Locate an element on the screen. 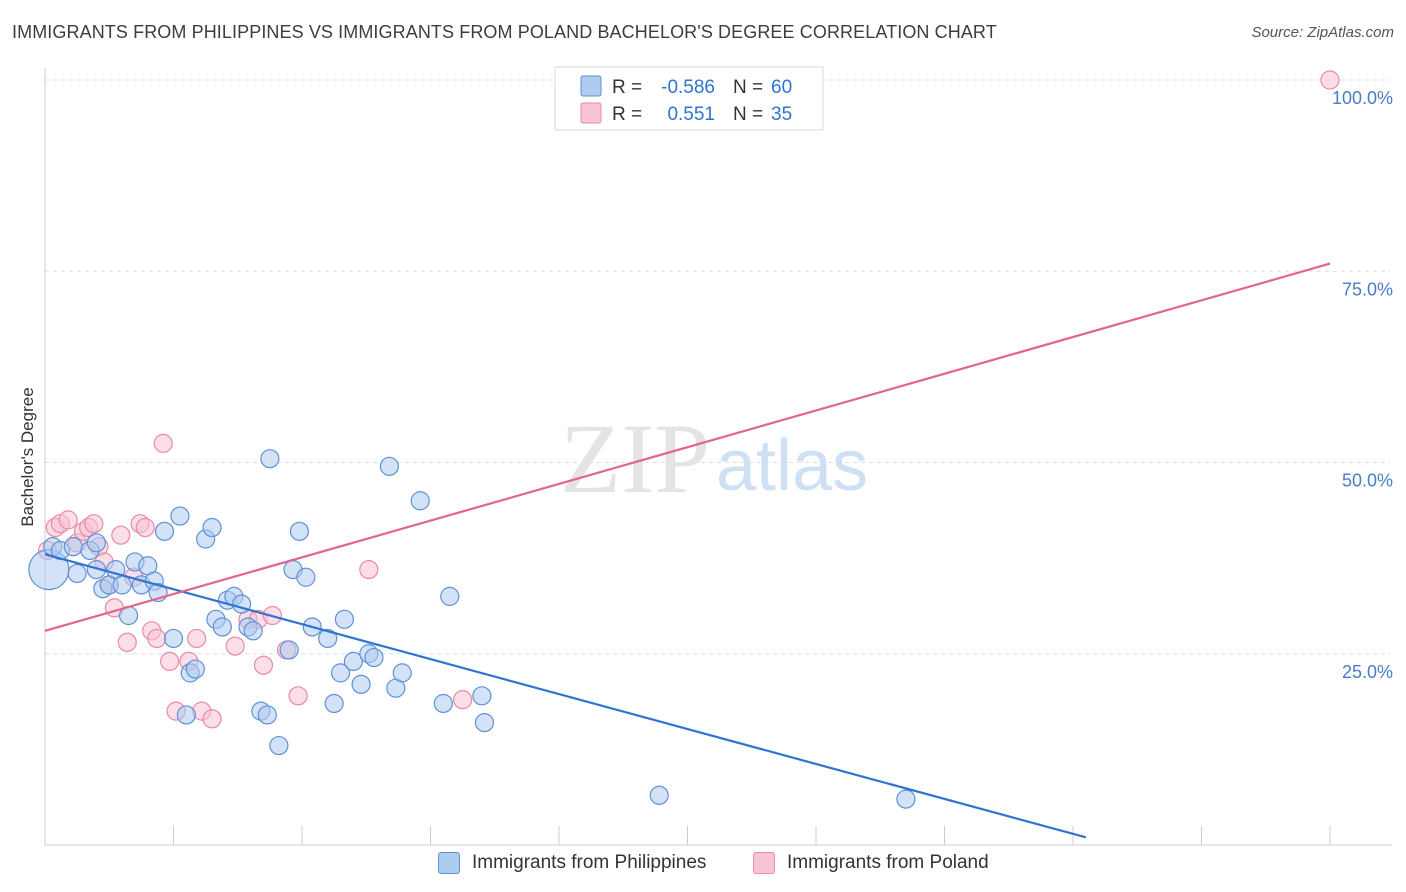  stats-n-value: 35 is located at coordinates (781, 114).